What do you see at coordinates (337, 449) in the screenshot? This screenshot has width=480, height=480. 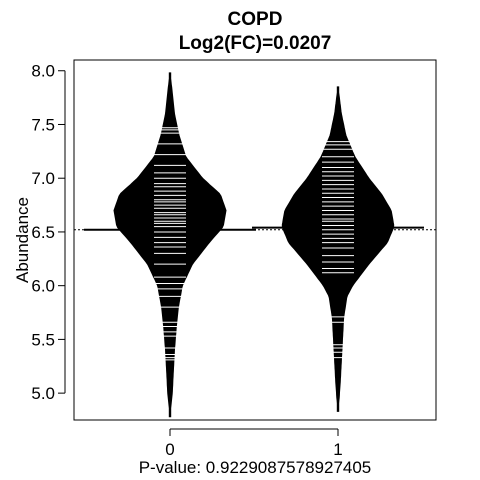 I see `x-tick-label: 1` at bounding box center [337, 449].